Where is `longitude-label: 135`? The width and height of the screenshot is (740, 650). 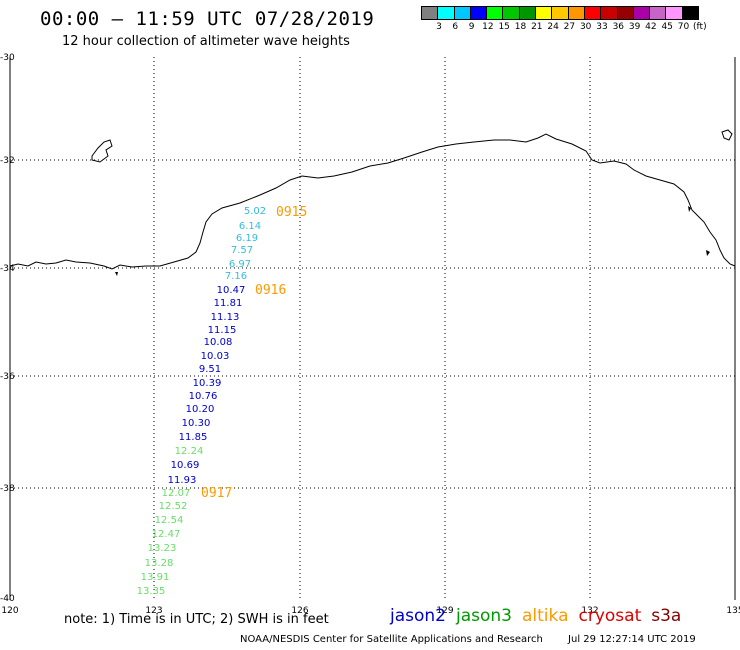 longitude-label: 135 is located at coordinates (733, 611).